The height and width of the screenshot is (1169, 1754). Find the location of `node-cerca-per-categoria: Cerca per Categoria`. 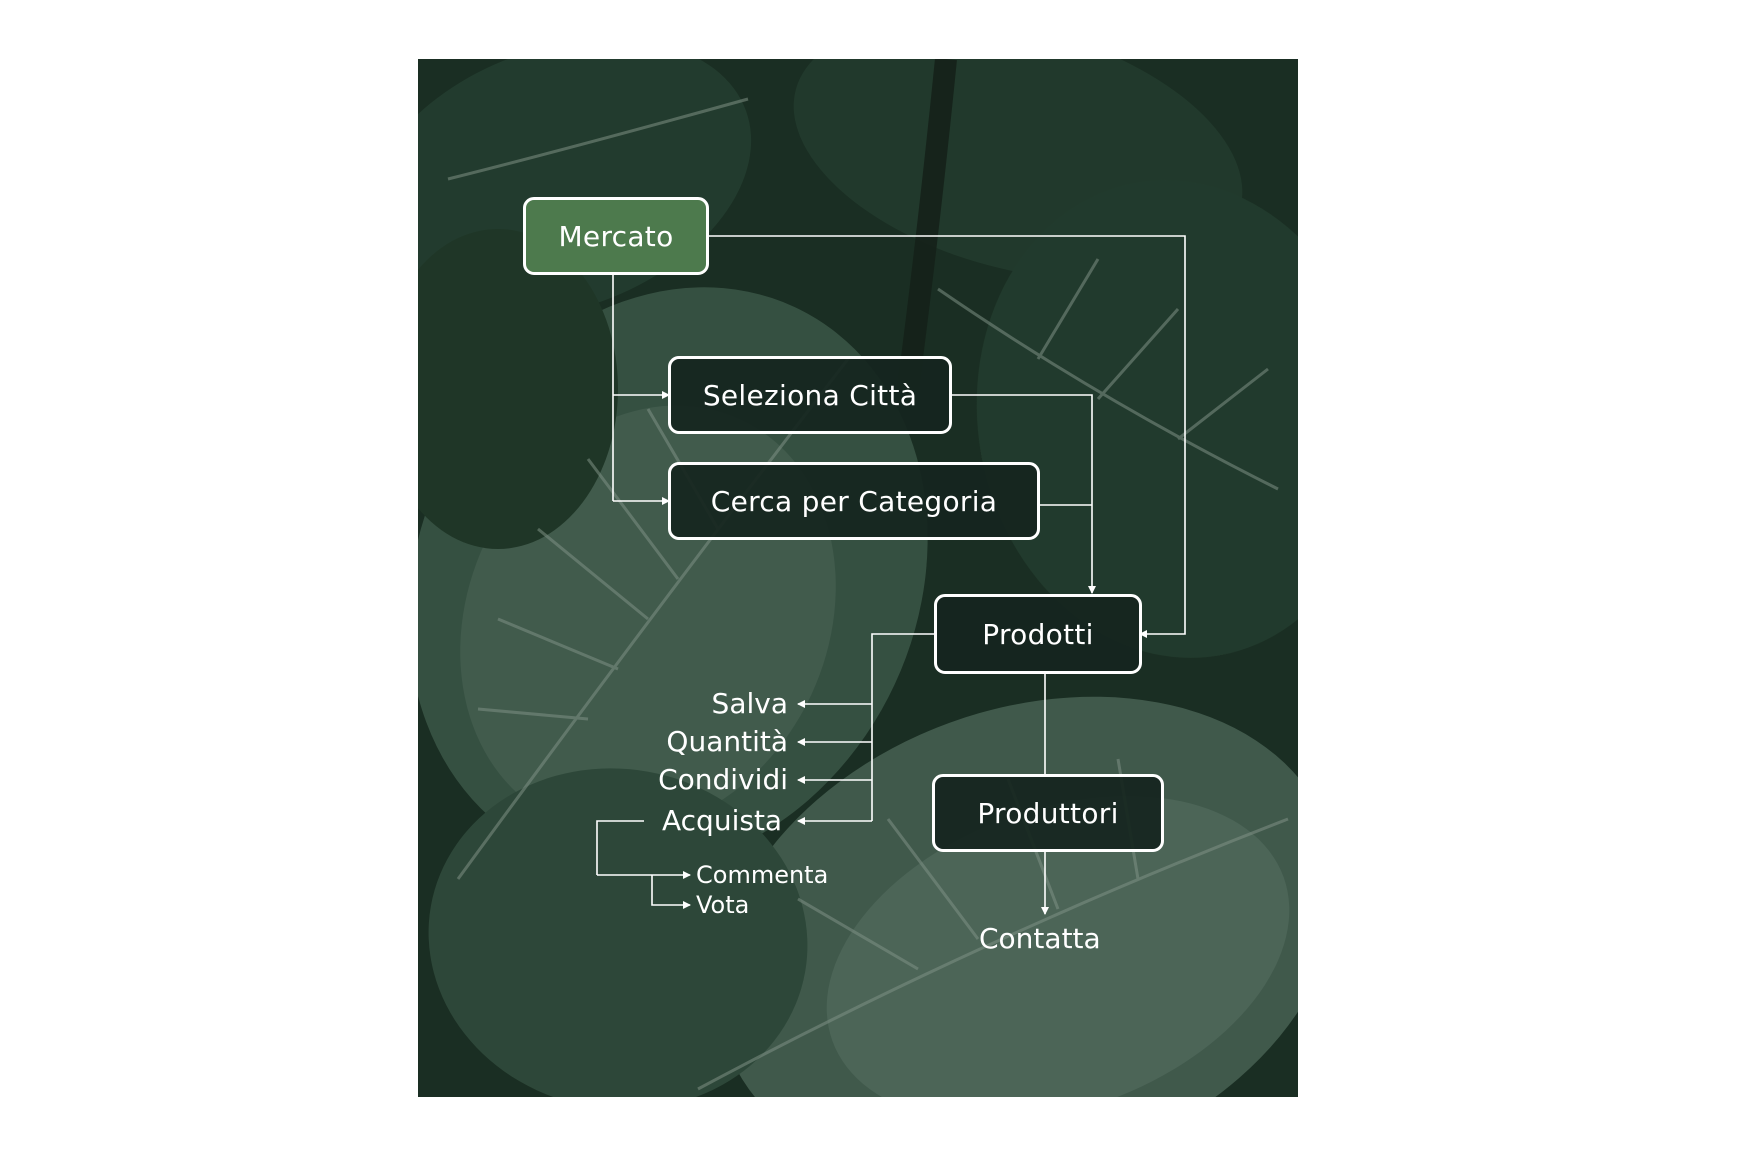

node-cerca-per-categoria: Cerca per Categoria is located at coordinates (854, 501).